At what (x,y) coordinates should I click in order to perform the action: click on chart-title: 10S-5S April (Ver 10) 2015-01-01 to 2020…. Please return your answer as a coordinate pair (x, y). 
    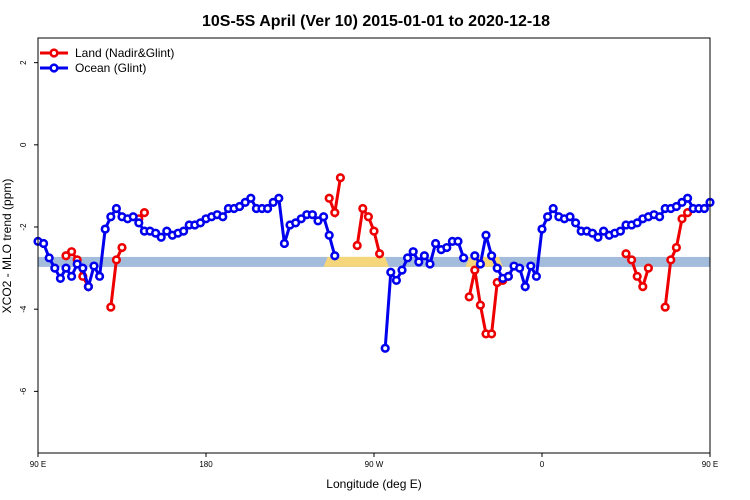
    Looking at the image, I should click on (376, 21).